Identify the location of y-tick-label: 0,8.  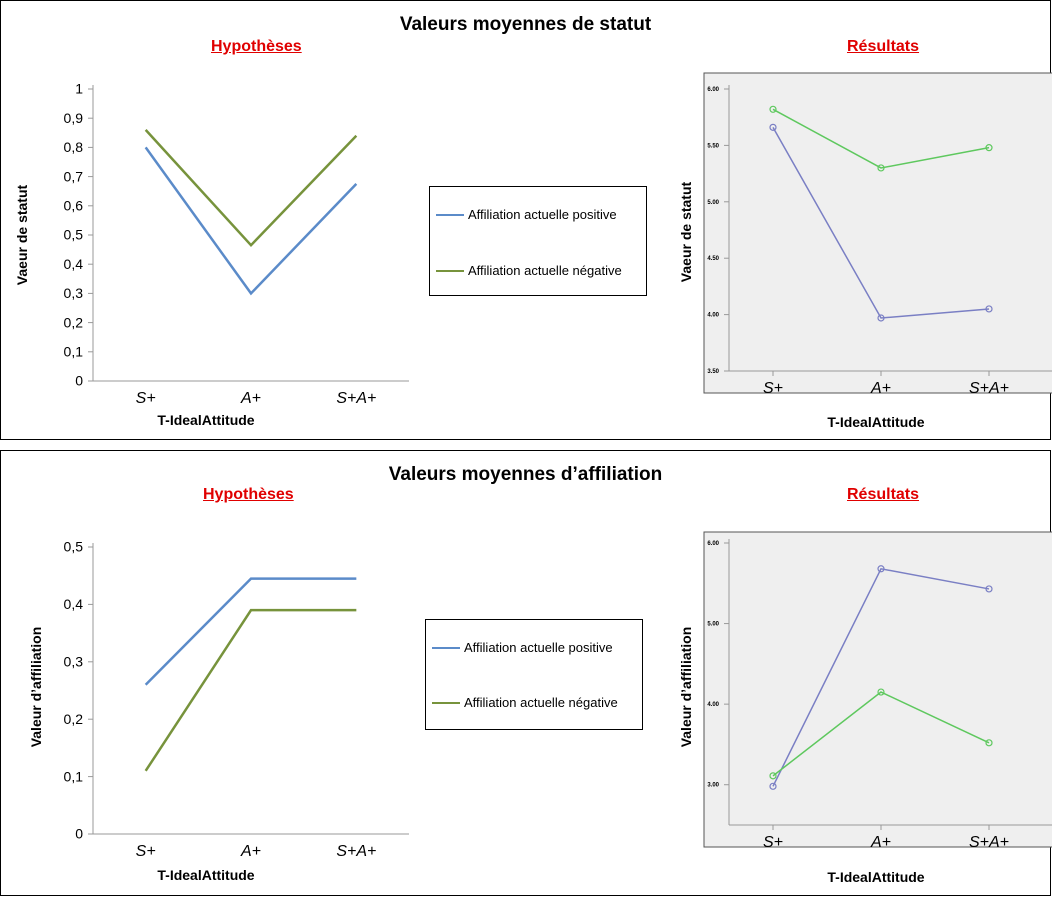
(74, 147).